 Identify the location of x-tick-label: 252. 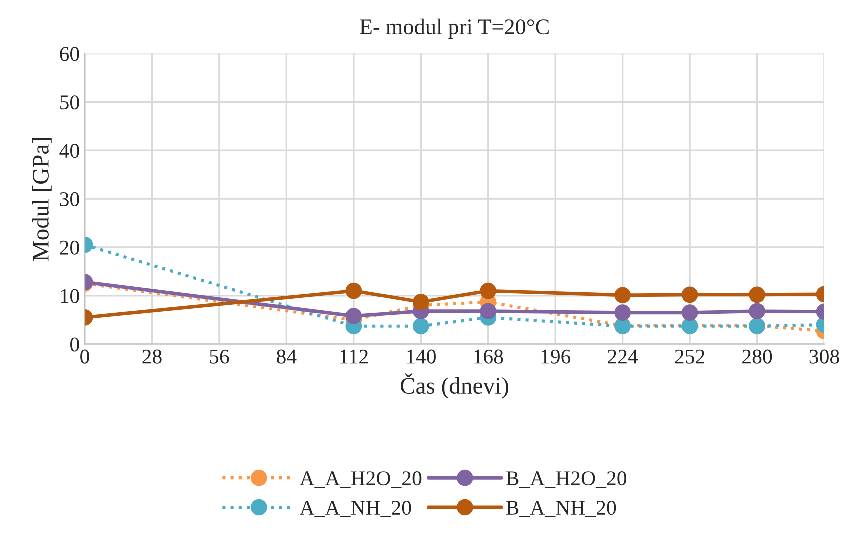
(690, 357).